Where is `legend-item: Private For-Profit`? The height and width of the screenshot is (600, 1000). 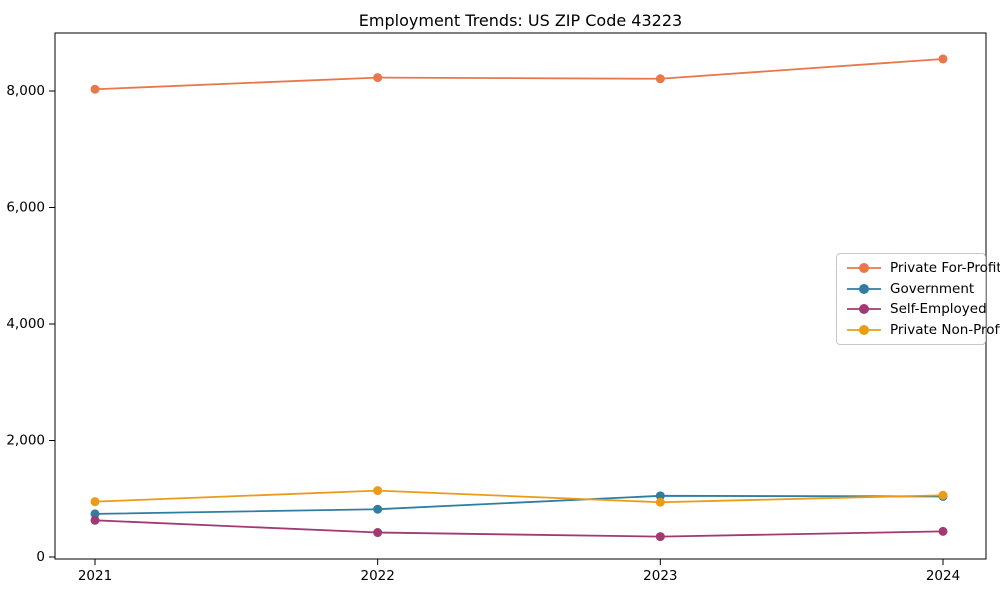
legend-item: Private For-Profit is located at coordinates (922, 268).